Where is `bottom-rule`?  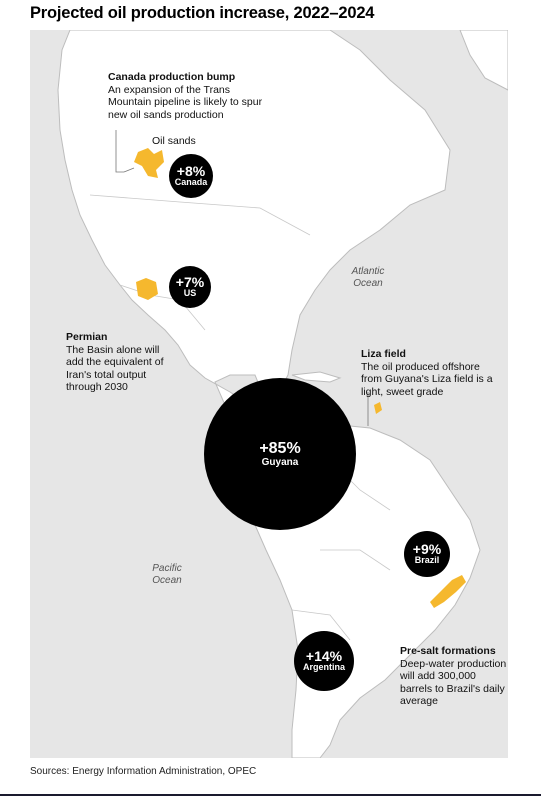
bottom-rule is located at coordinates (270, 795).